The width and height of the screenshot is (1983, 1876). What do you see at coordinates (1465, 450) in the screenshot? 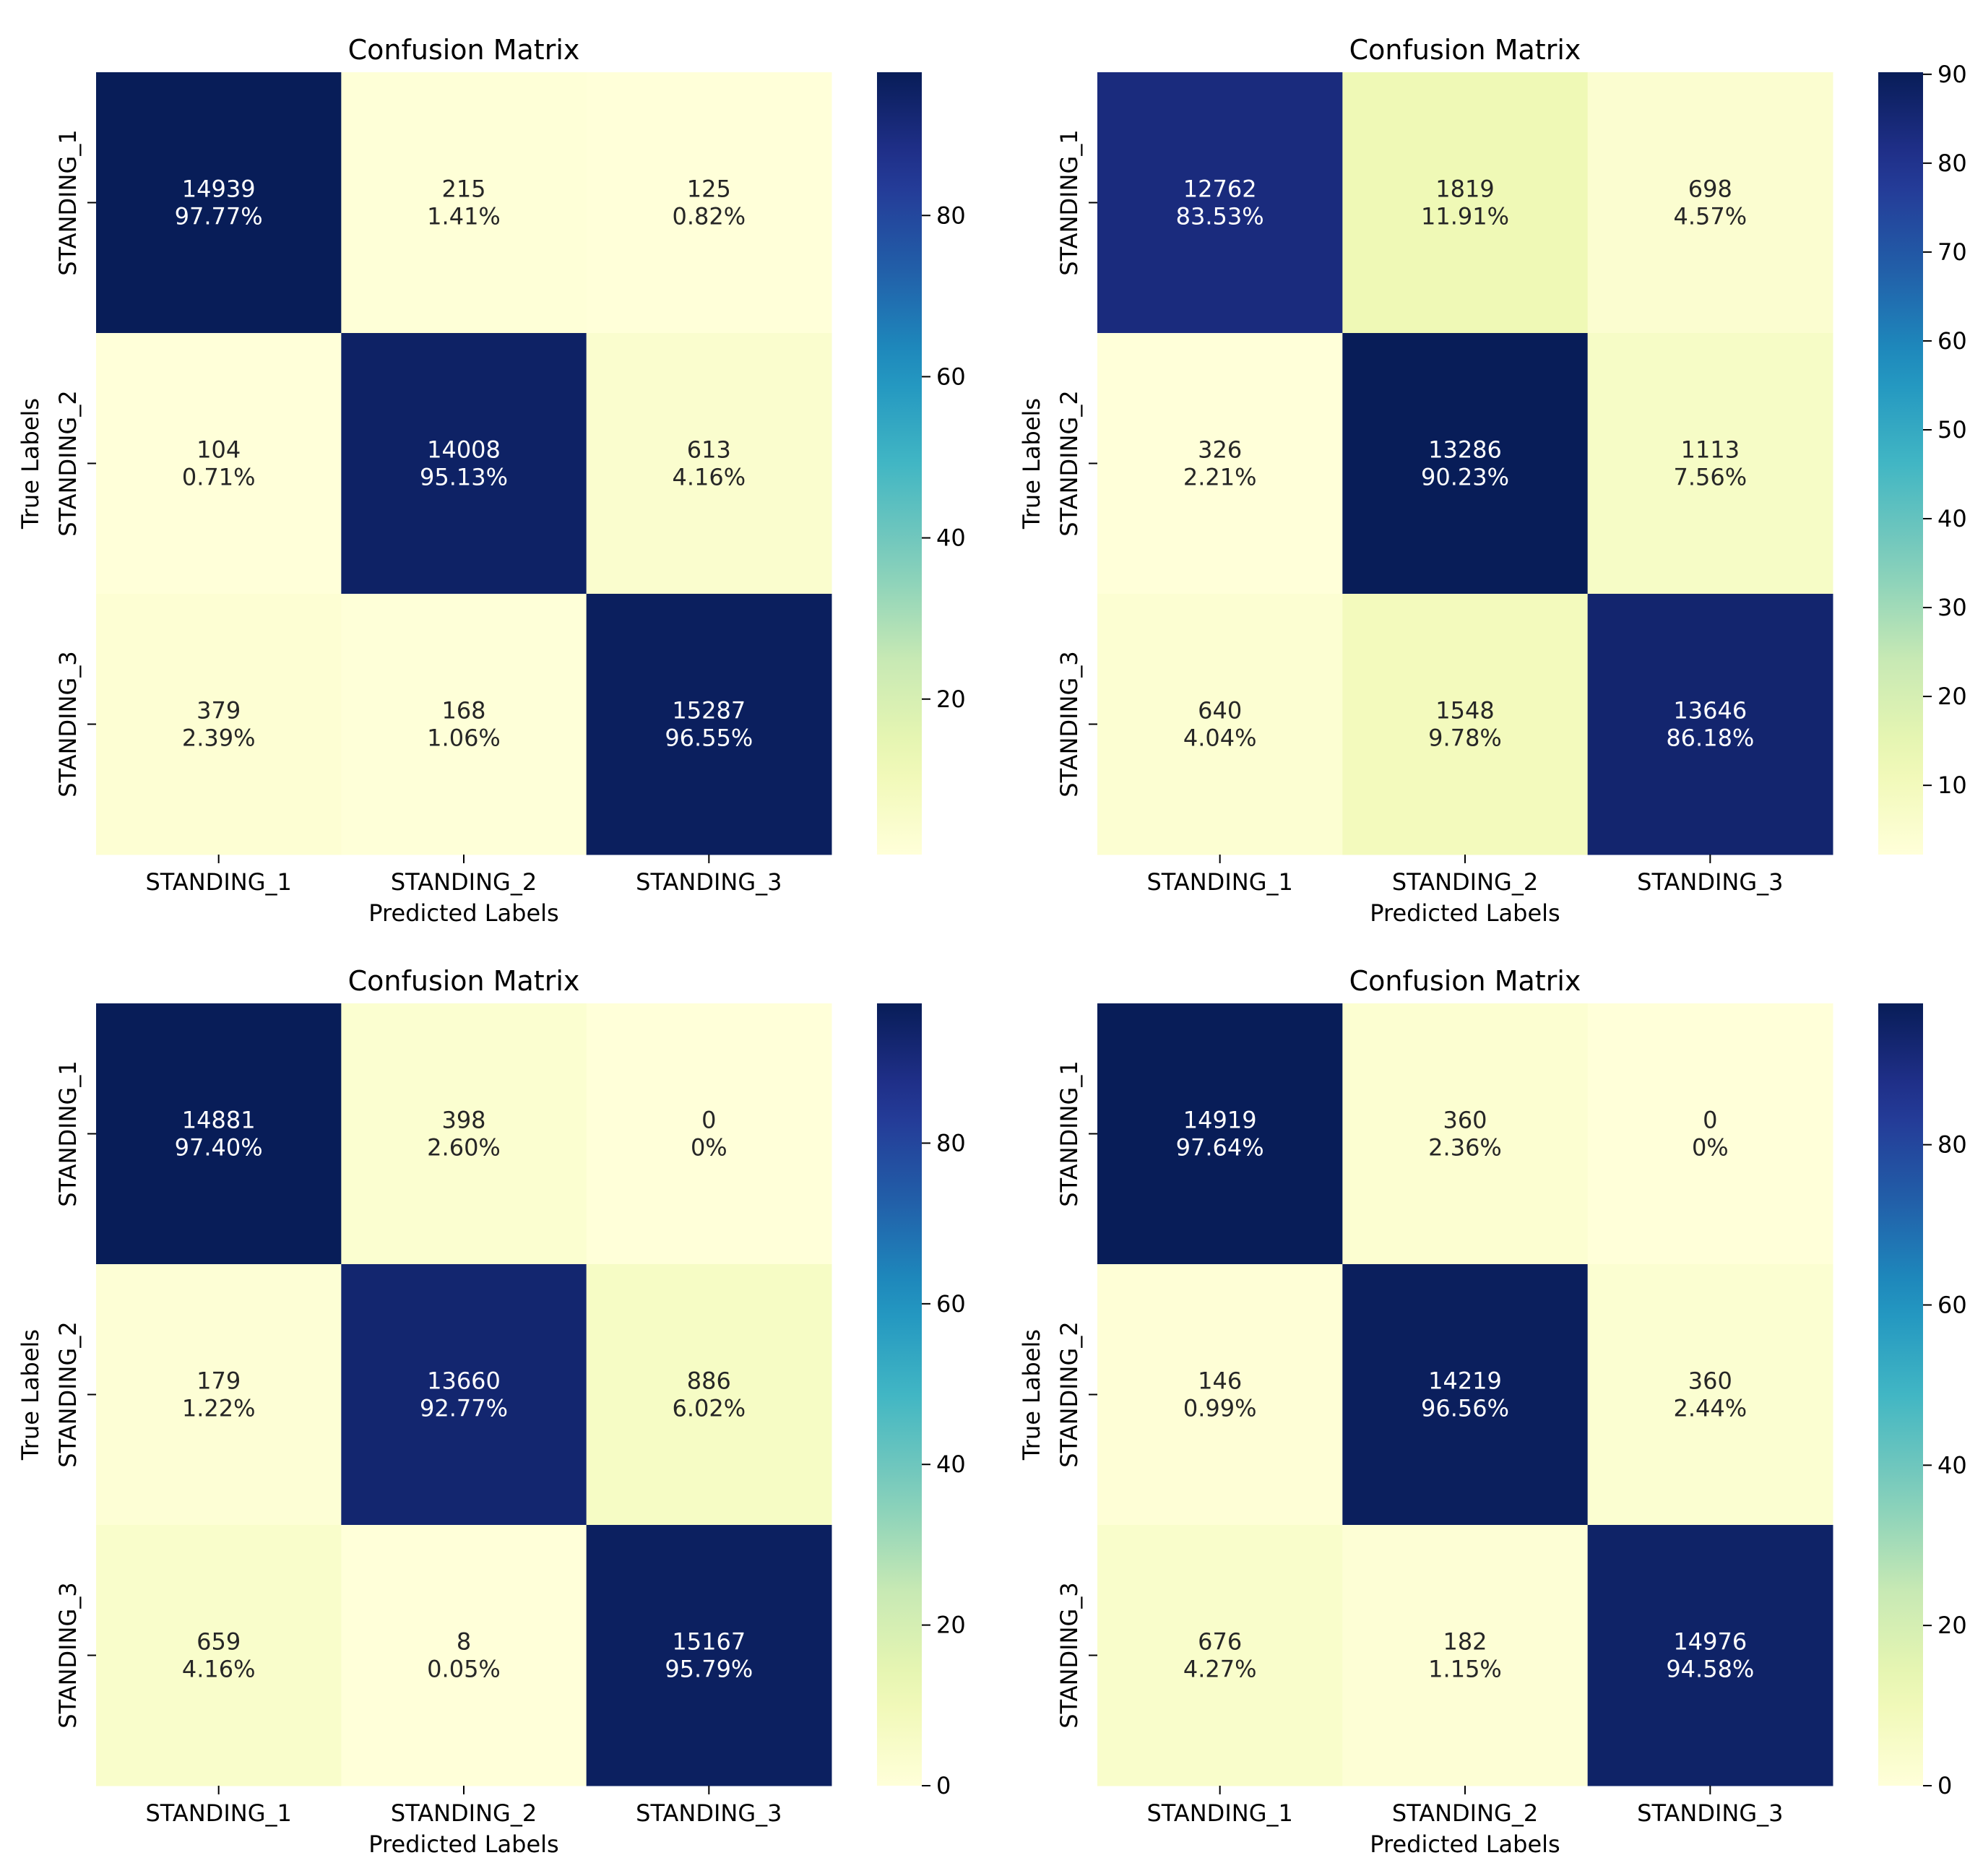
I see `cell-count-label: 13286` at bounding box center [1465, 450].